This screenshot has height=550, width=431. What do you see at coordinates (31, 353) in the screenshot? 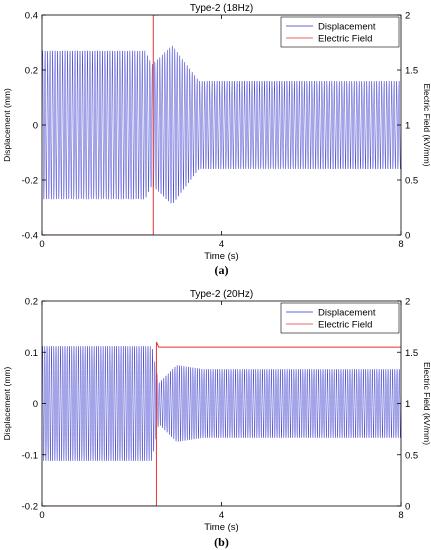
I see `y-tick-label: 0.1` at bounding box center [31, 353].